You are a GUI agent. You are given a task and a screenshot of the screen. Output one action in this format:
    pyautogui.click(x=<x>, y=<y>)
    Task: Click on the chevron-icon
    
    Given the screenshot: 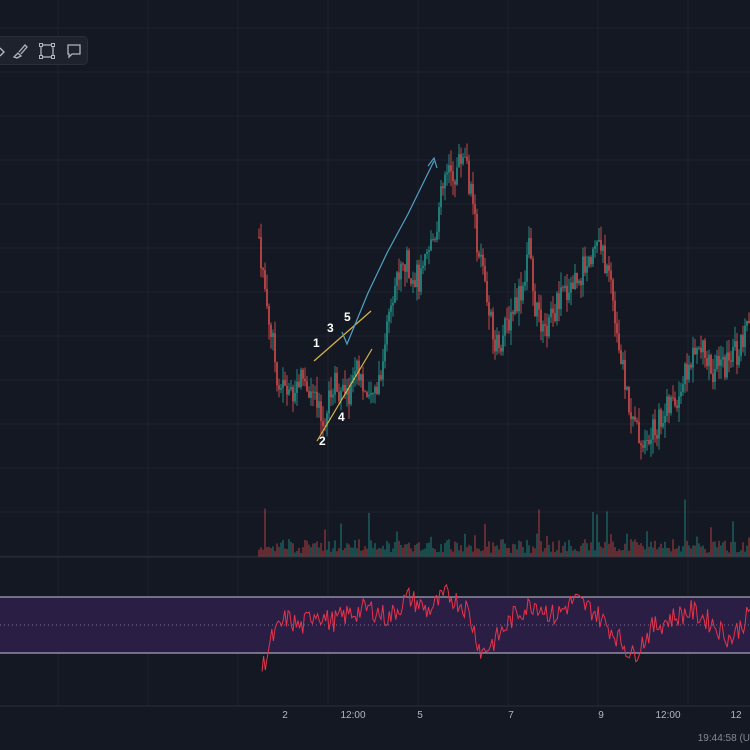 What is the action you would take?
    pyautogui.click(x=8, y=51)
    